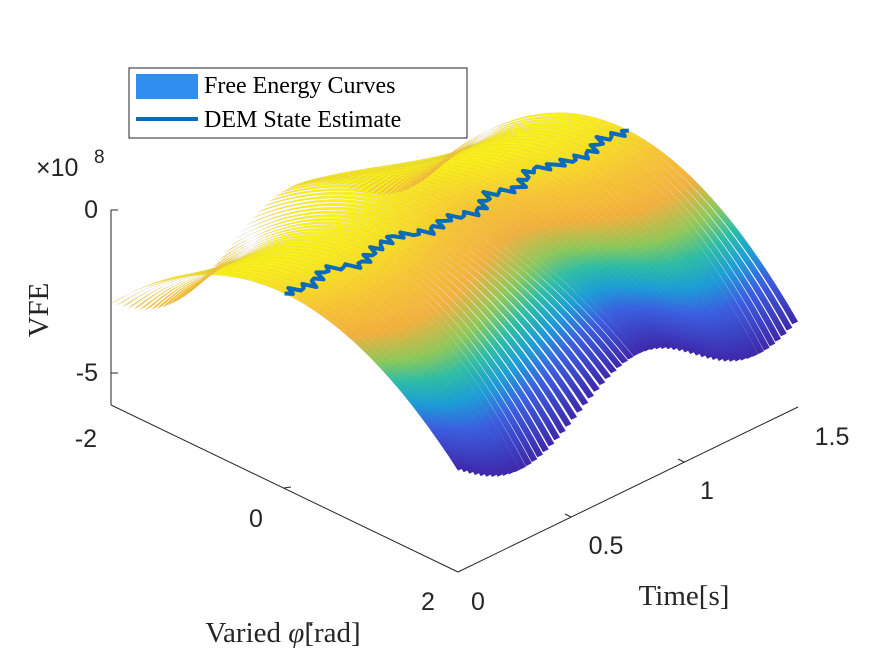  Describe the element at coordinates (478, 602) in the screenshot. I see `x-tick-label: 0` at that location.